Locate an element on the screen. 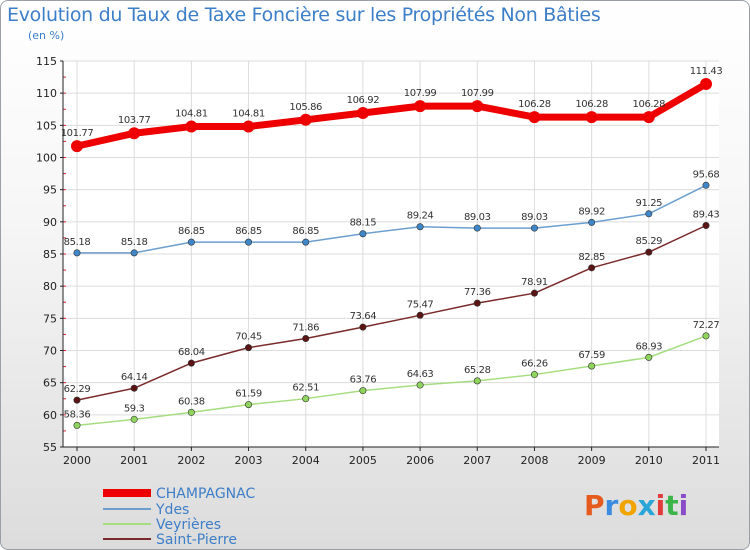 The width and height of the screenshot is (750, 550). brand-letter: P is located at coordinates (594, 505).